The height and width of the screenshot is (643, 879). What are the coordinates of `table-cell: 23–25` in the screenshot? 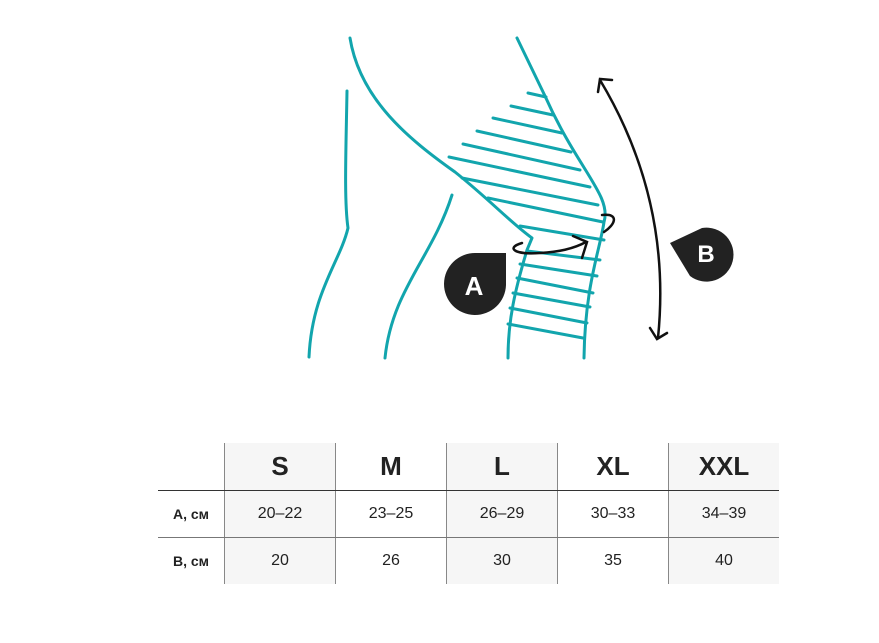 It's located at (391, 514).